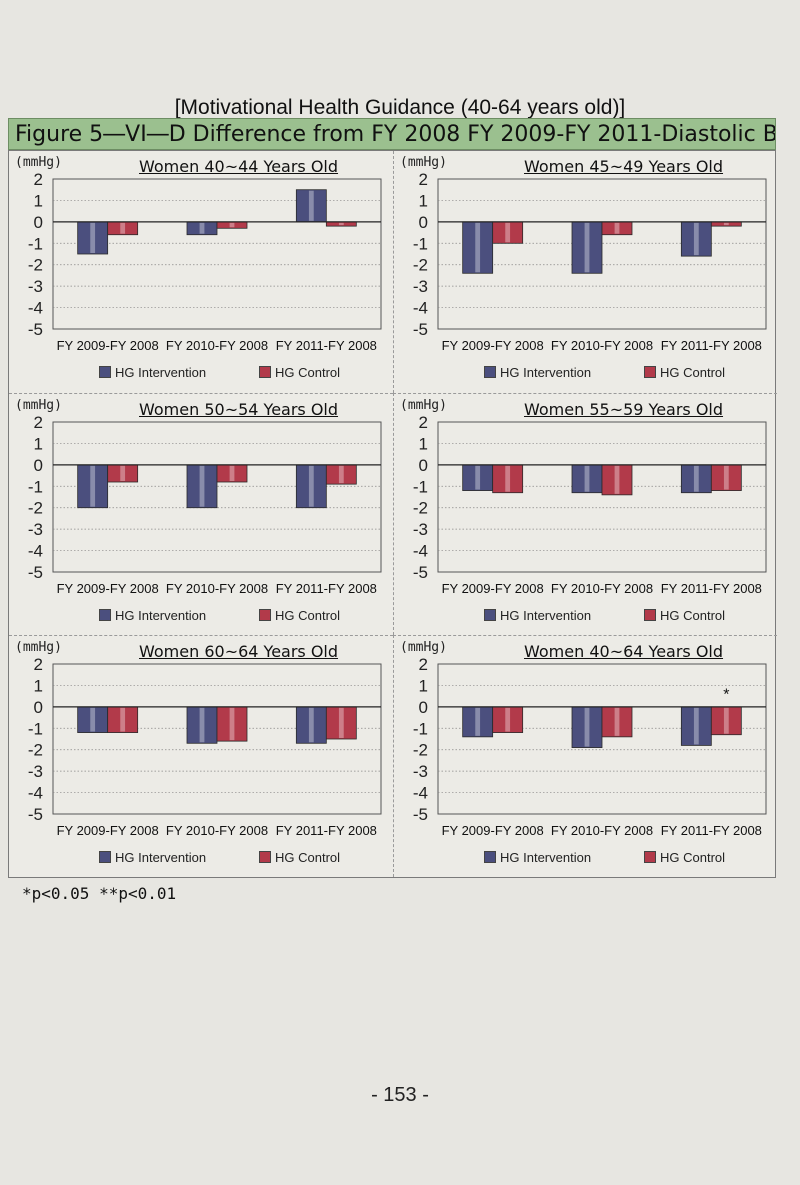 The width and height of the screenshot is (800, 1185). Describe the element at coordinates (624, 166) in the screenshot. I see `chart-title: Women 45~49 Years Old` at that location.